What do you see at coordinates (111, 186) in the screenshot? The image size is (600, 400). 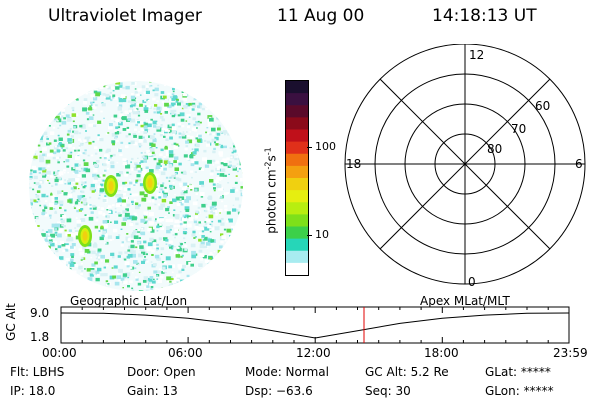 I see `uv-bright-spot` at bounding box center [111, 186].